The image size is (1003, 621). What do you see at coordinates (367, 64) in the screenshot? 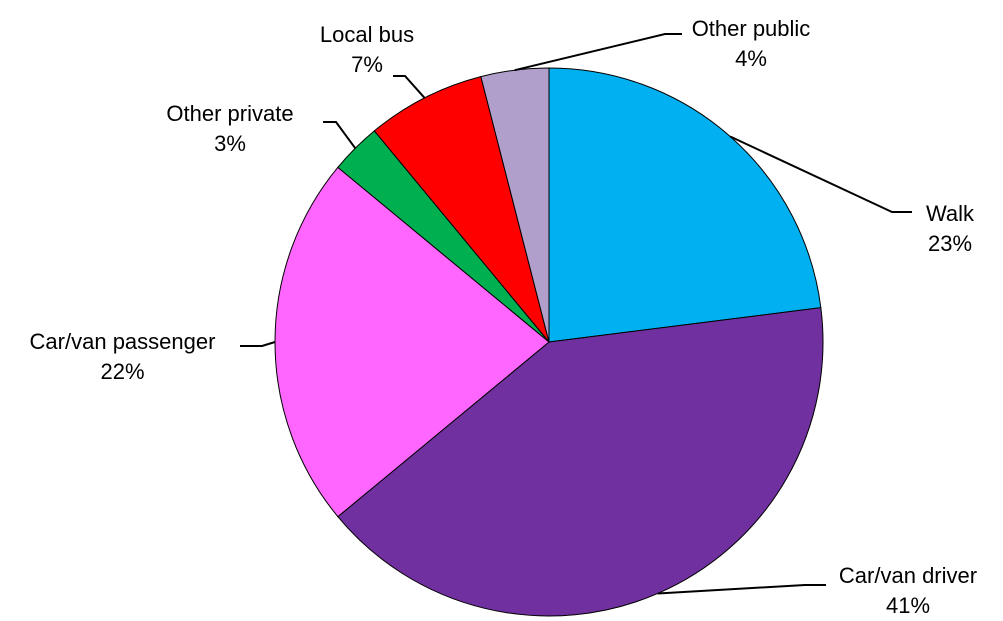
I see `slice-percent: 7%` at bounding box center [367, 64].